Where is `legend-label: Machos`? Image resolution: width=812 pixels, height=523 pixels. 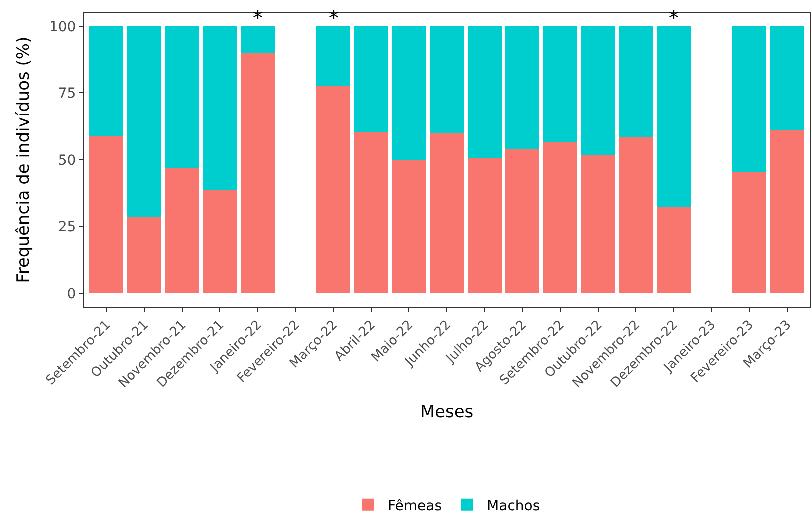 legend-label: Machos is located at coordinates (513, 506).